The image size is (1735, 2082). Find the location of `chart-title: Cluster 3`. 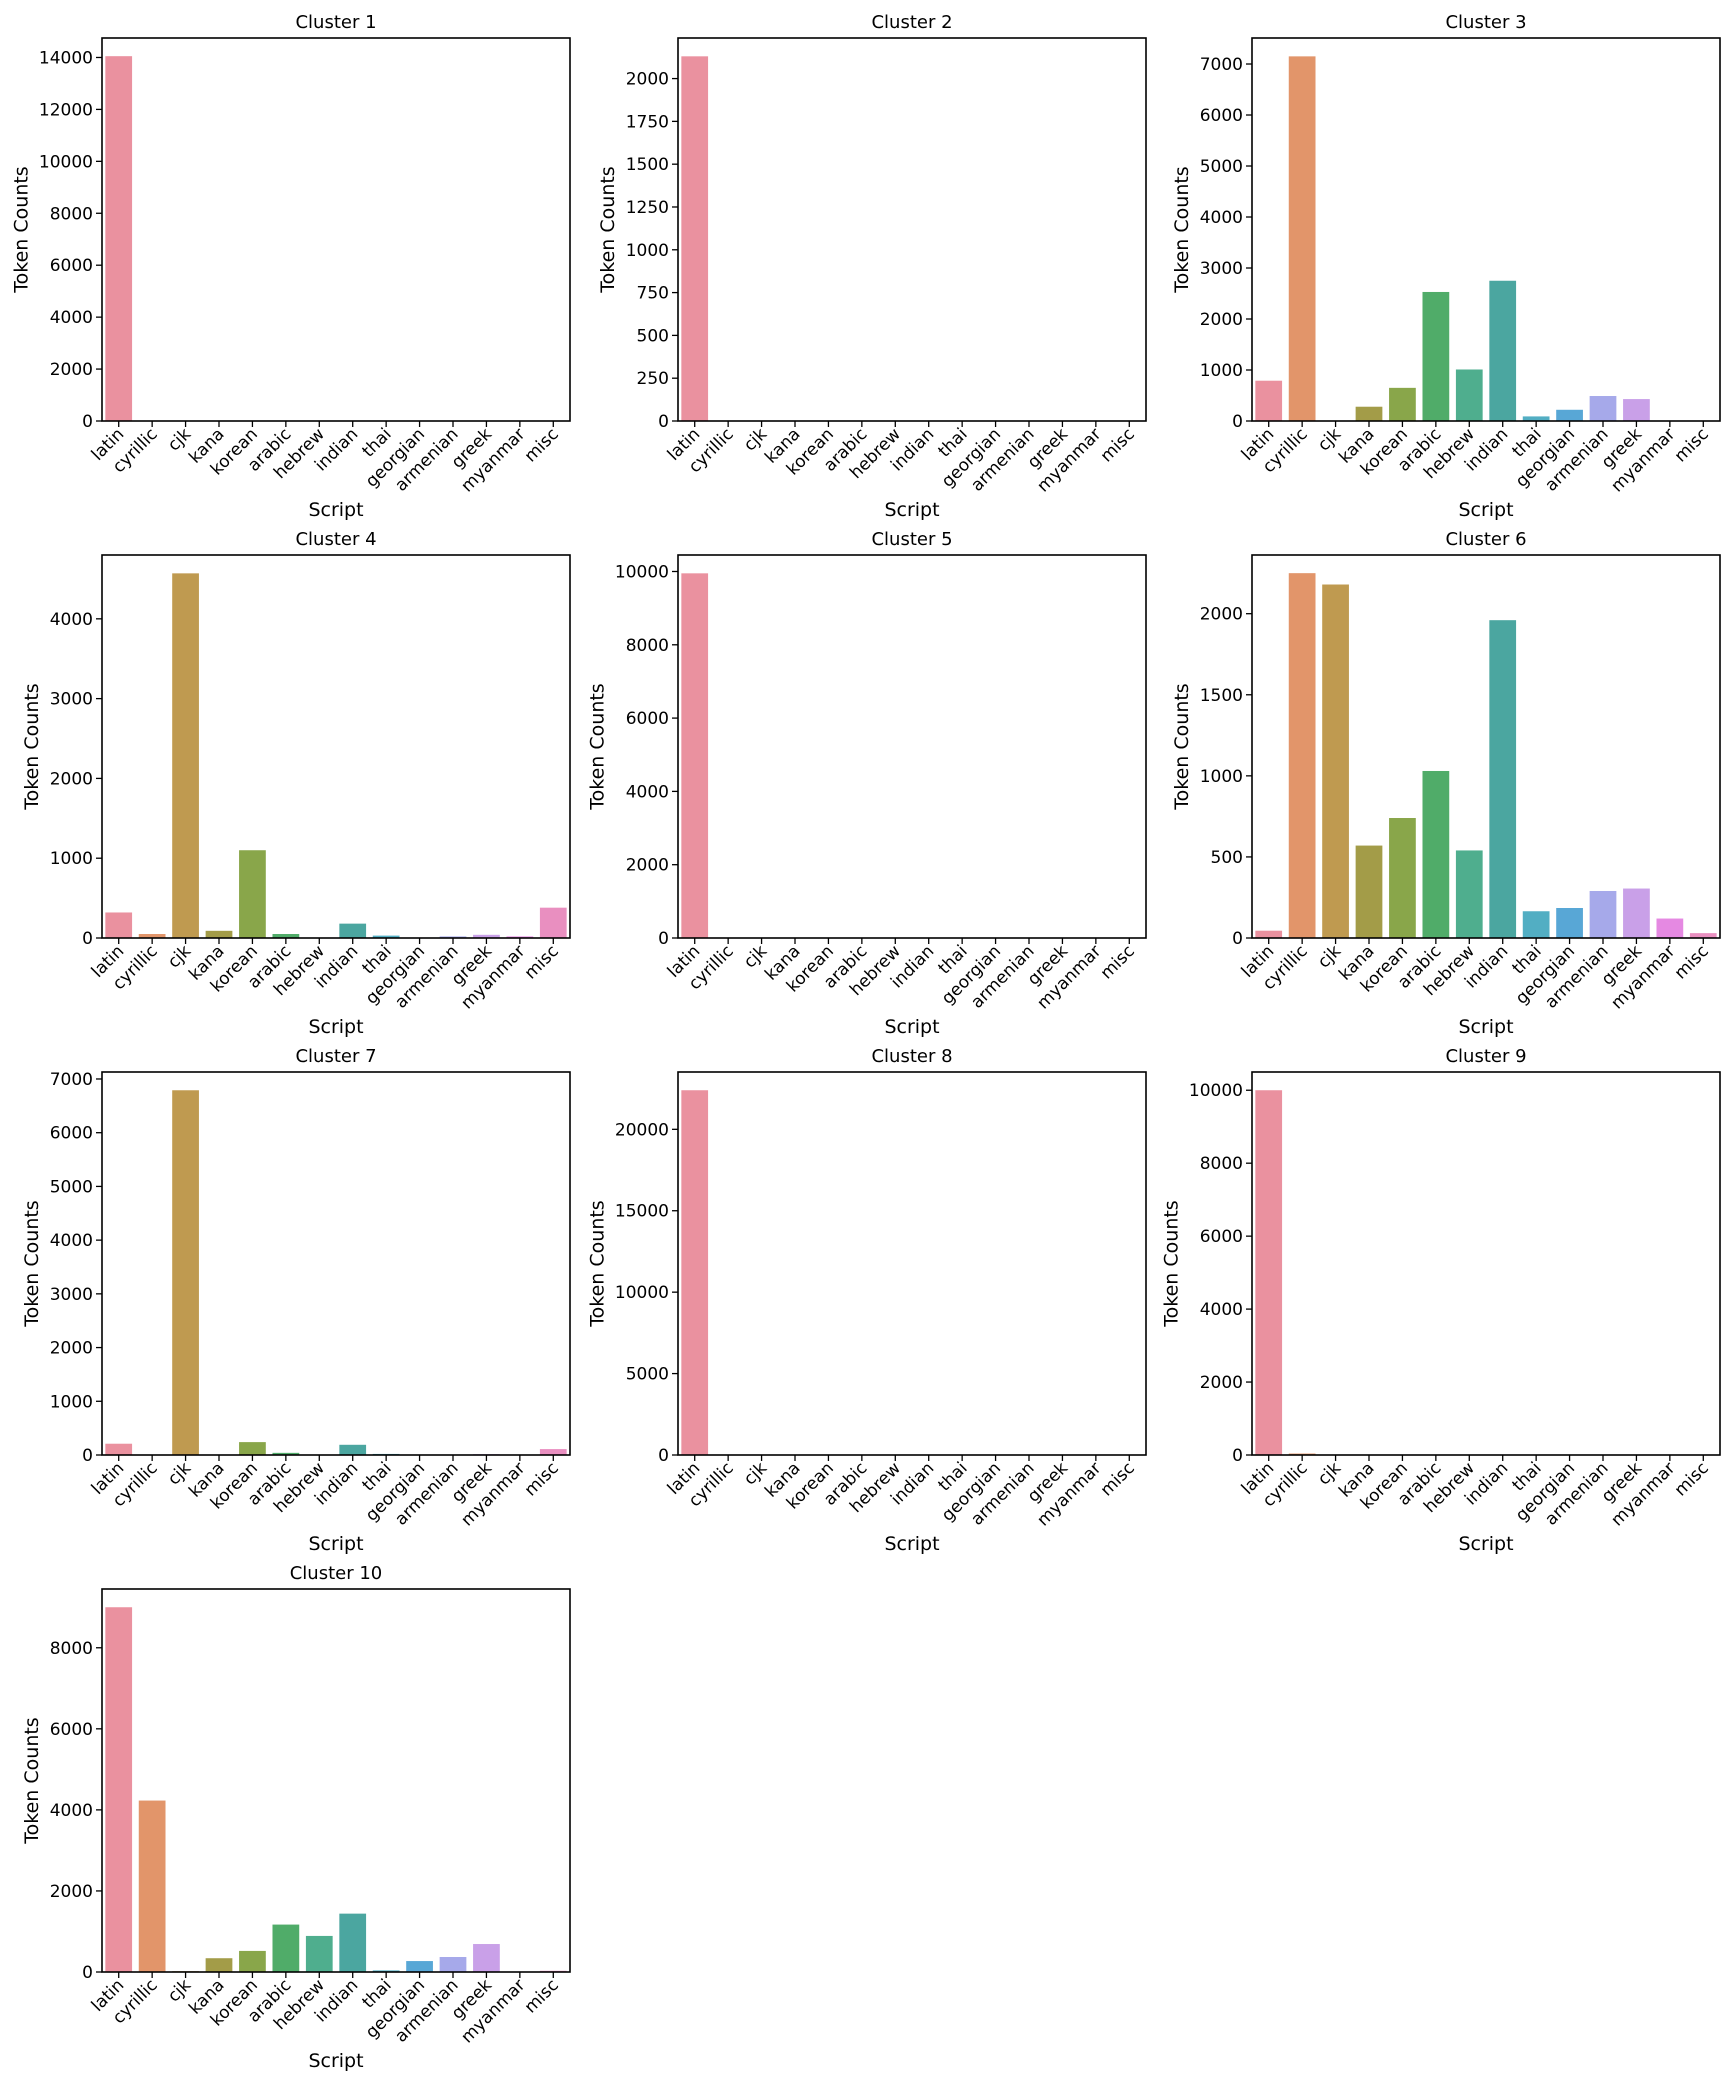

chart-title: Cluster 3 is located at coordinates (1485, 22).